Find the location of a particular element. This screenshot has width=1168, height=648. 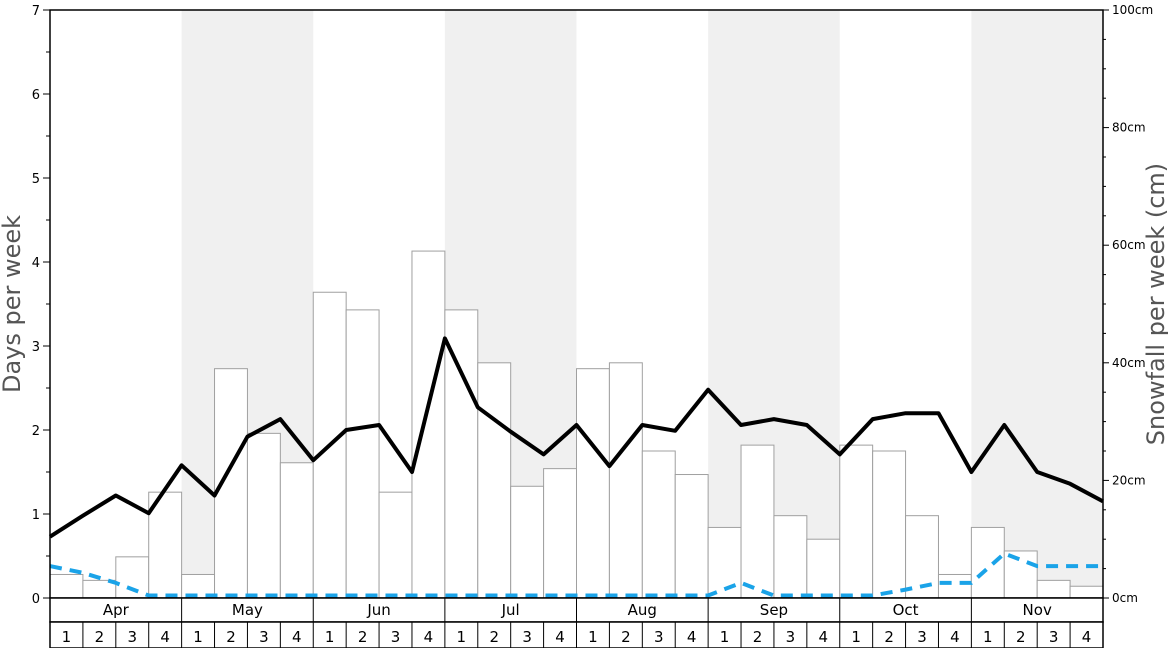

left-tick-label: 6 is located at coordinates (36, 95).